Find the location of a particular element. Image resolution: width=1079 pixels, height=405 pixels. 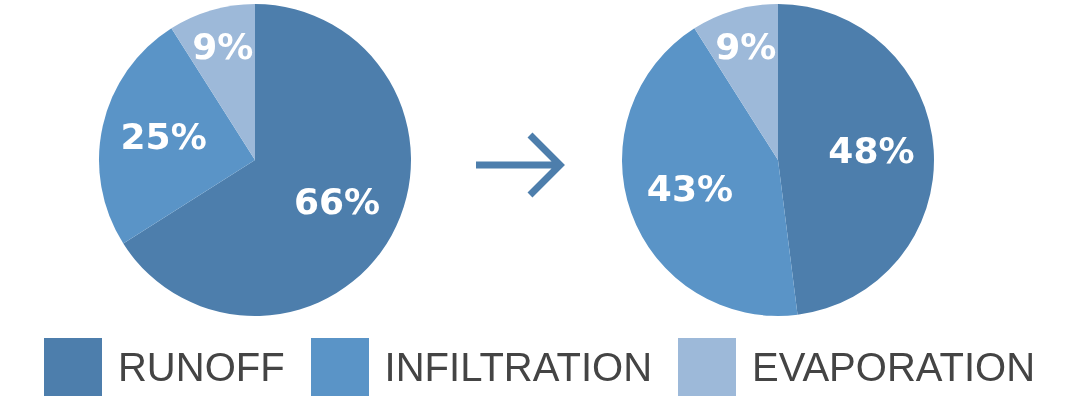

legend-label: RUNOFF is located at coordinates (201, 367).